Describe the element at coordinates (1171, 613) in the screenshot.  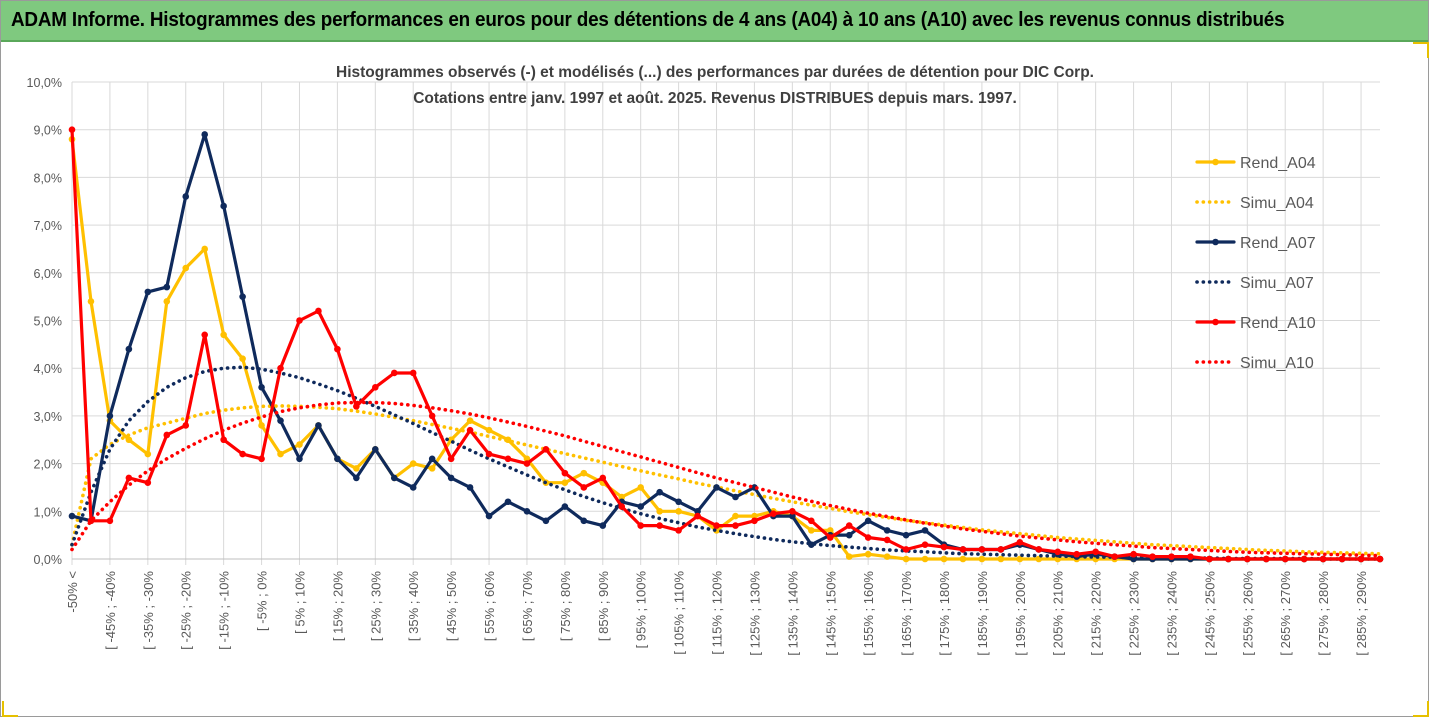
I see `x-tick-label: [ 235% ; 240%` at that location.